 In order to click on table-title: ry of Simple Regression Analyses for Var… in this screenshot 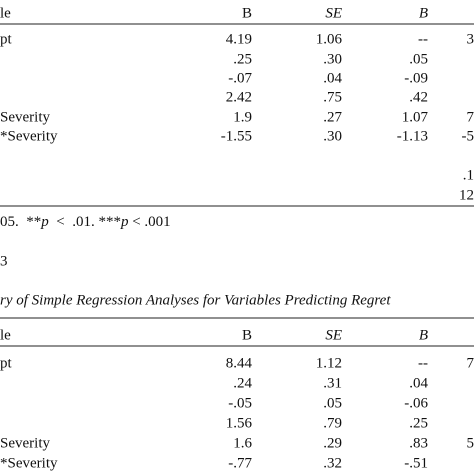, I will do `click(195, 300)`.